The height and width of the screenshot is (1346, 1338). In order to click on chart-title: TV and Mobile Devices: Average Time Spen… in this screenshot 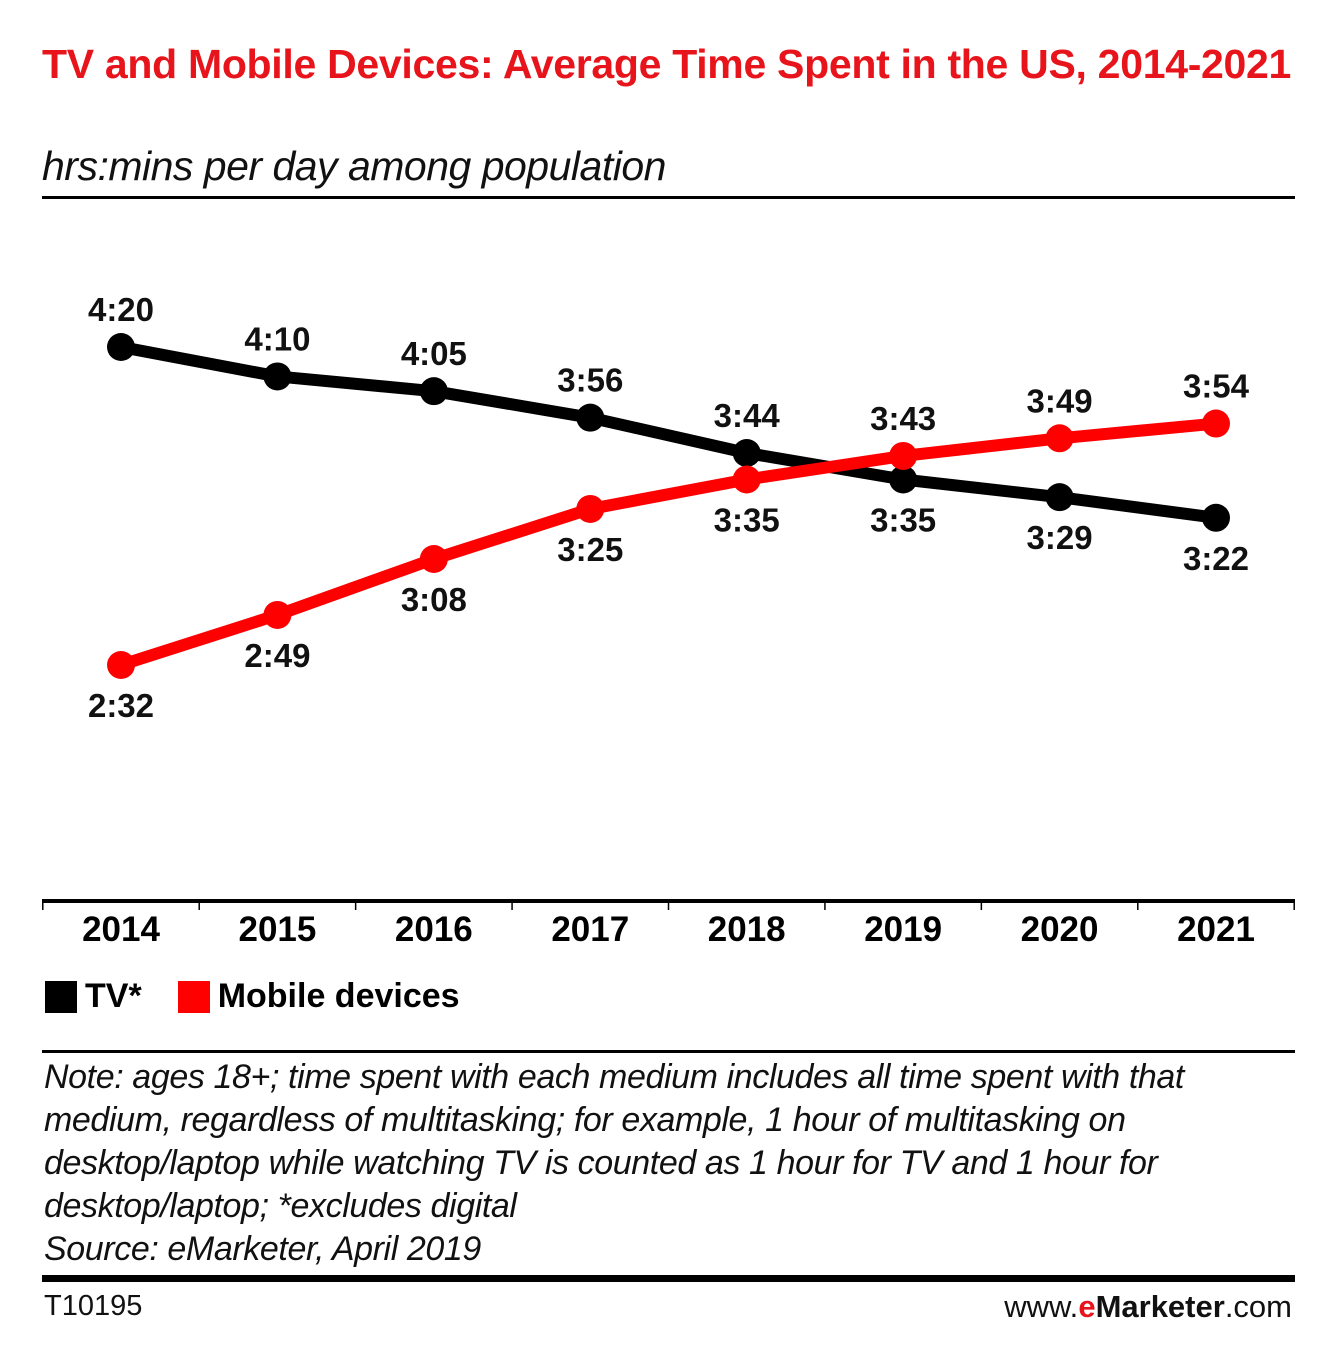, I will do `click(667, 64)`.